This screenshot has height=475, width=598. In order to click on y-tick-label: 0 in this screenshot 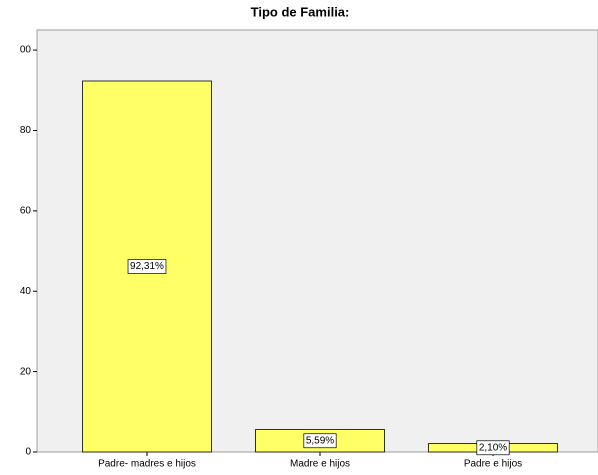, I will do `click(28, 452)`.